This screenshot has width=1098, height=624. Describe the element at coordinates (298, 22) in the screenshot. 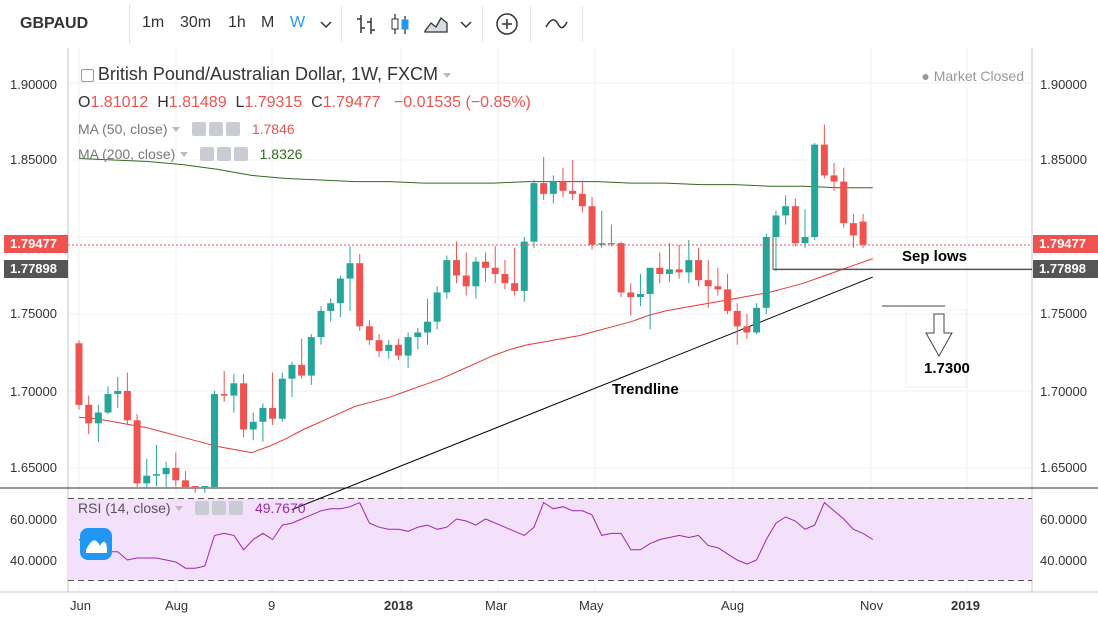

I see `timeframe-week: W` at that location.